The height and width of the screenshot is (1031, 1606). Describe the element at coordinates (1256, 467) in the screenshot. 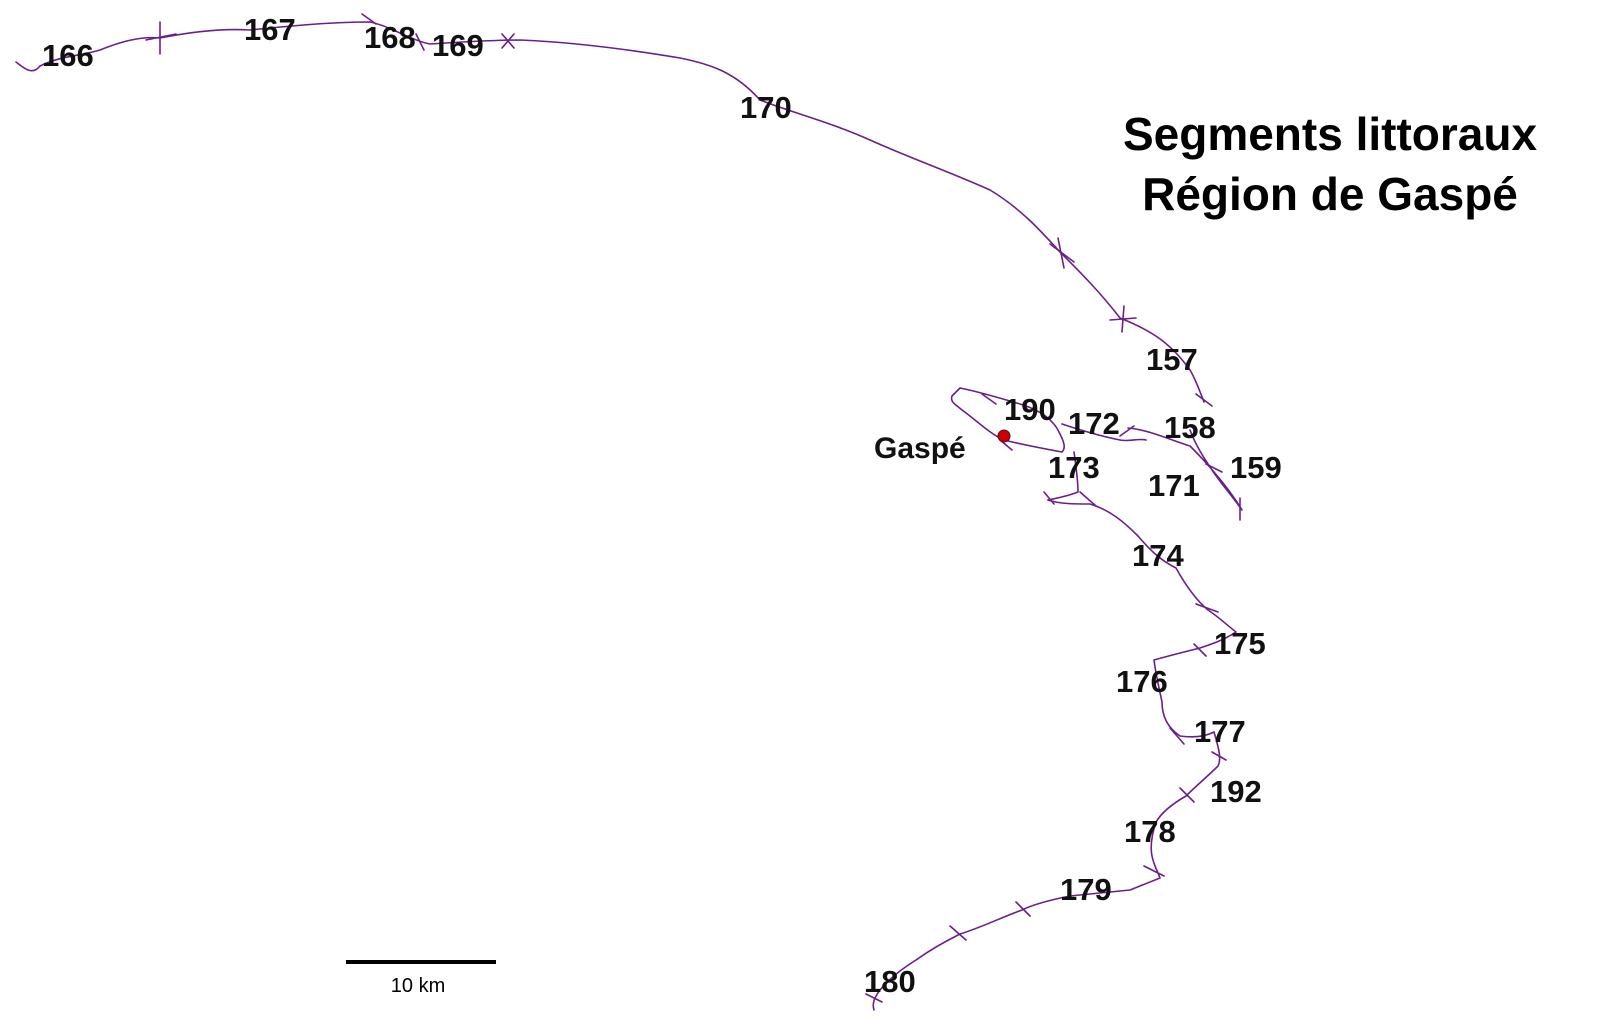

I see `segment-label-159: 159` at that location.